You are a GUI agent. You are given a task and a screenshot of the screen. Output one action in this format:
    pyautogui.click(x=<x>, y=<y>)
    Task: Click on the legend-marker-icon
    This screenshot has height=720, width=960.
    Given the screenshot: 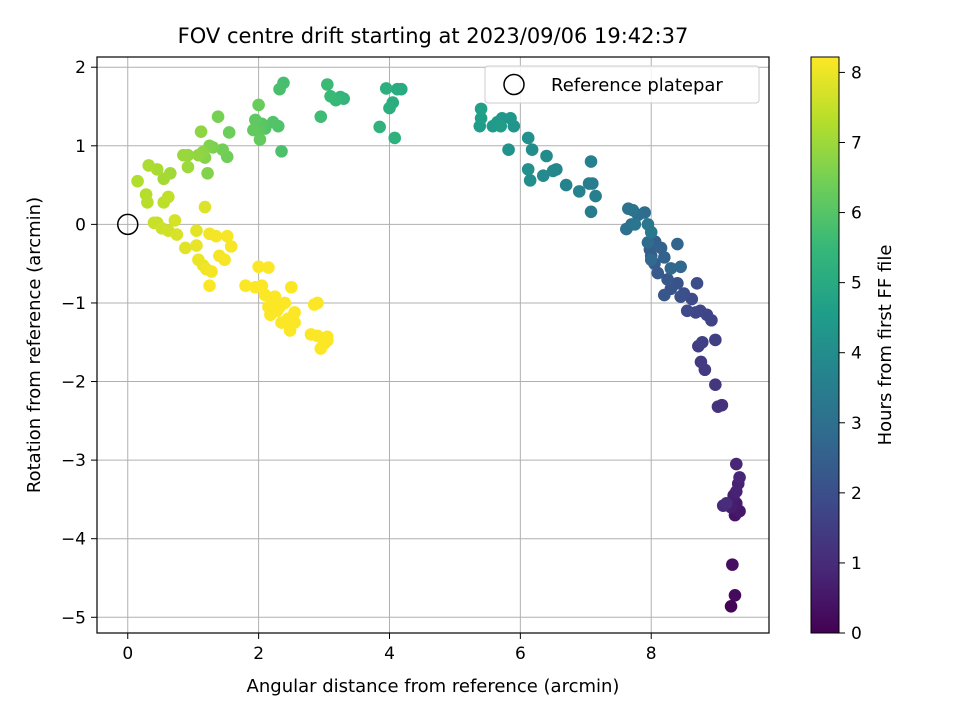 What is the action you would take?
    pyautogui.click(x=514, y=84)
    